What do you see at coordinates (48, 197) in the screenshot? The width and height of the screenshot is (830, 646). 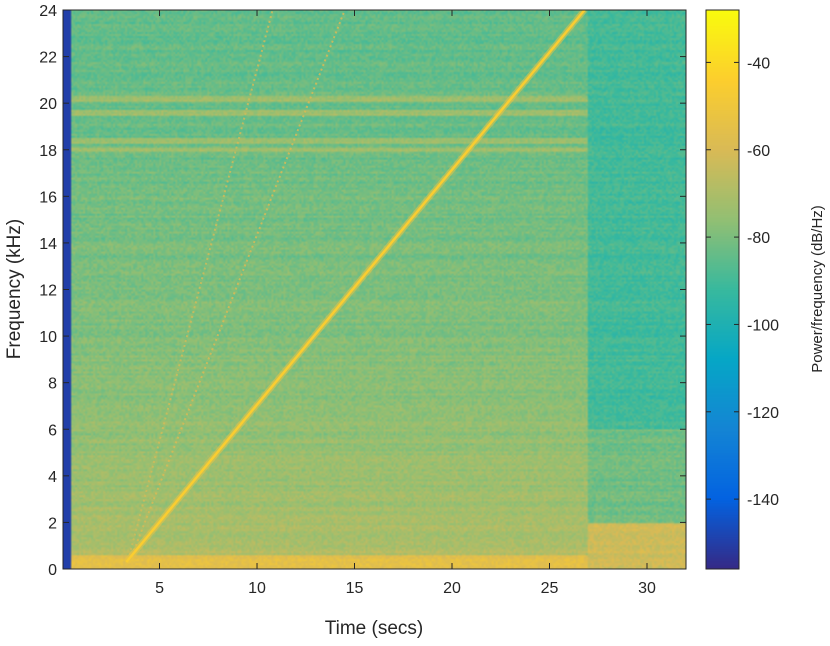 I see `y-tick-label: 16` at bounding box center [48, 197].